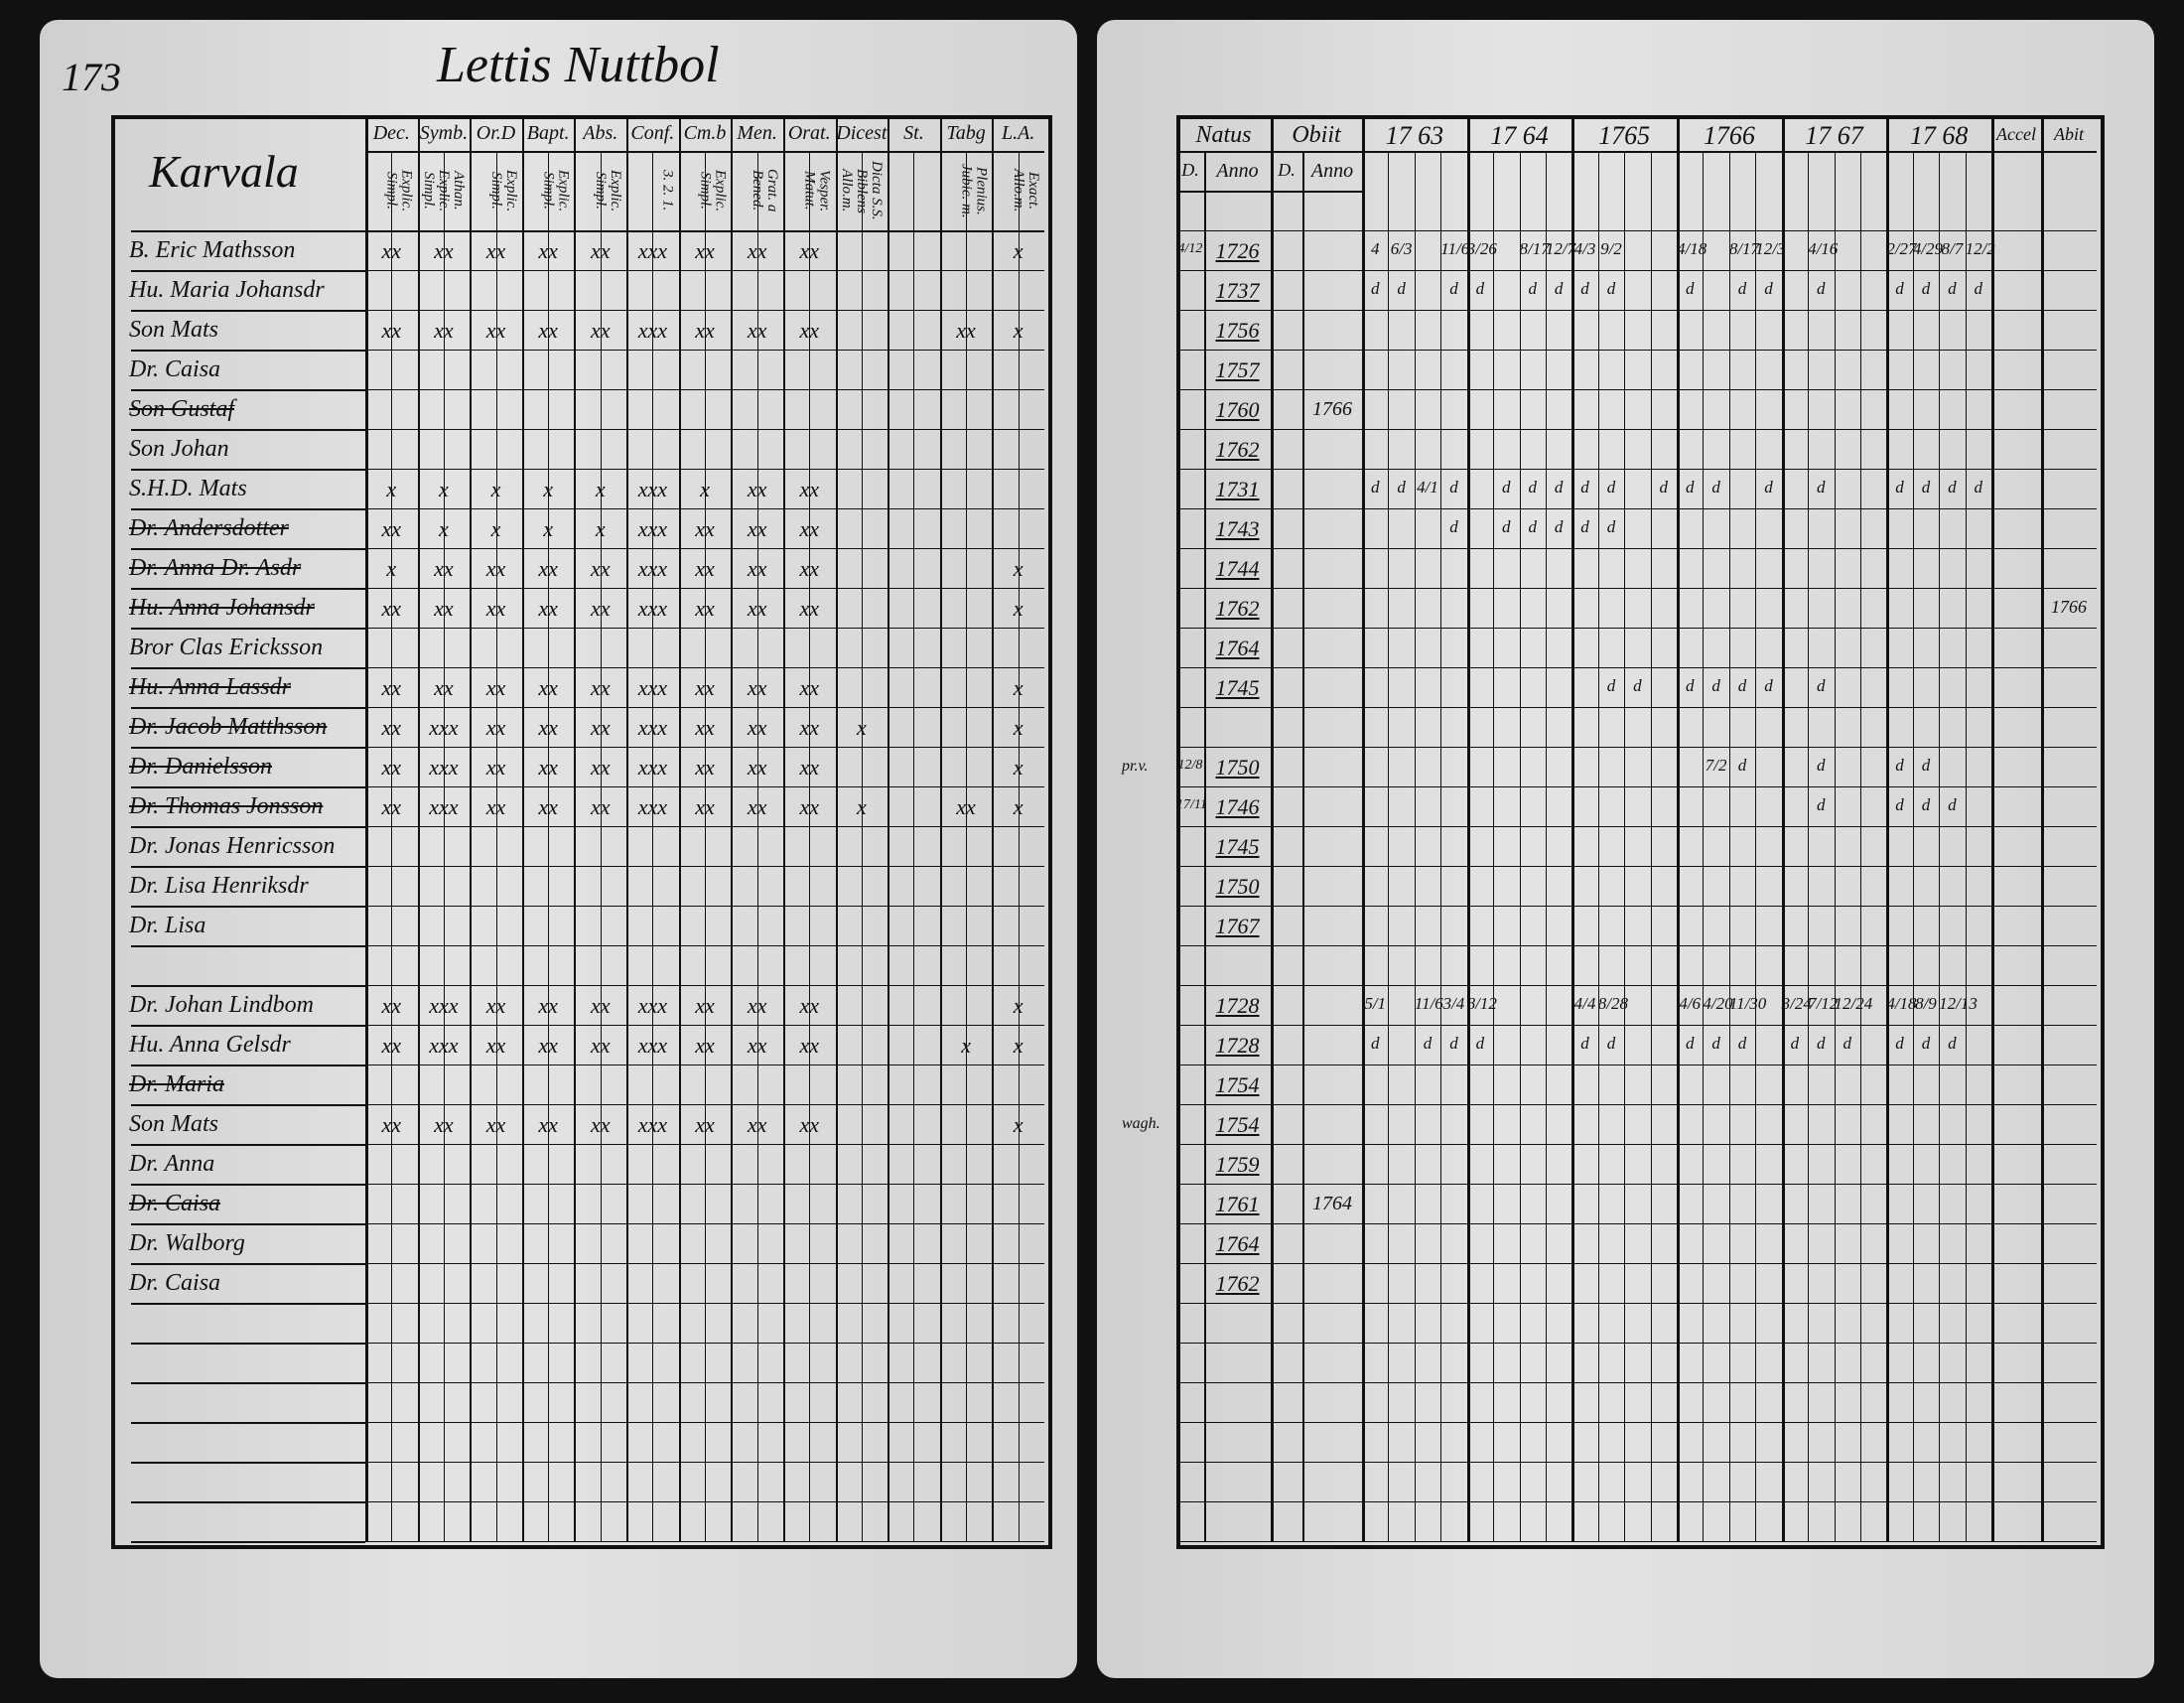 Image resolution: width=2184 pixels, height=1703 pixels. Describe the element at coordinates (1584, 1003) in the screenshot. I see `communion-mark: 4/4` at that location.